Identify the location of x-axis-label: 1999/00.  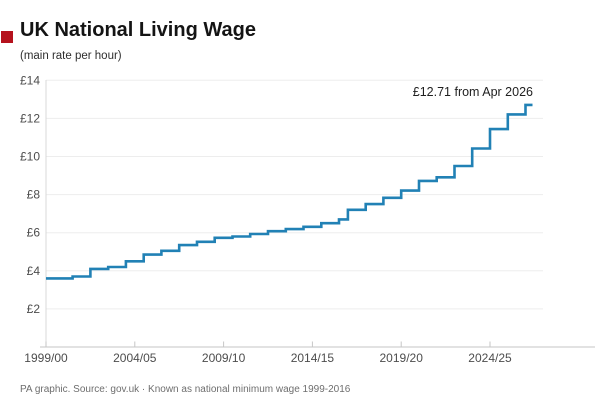
(46, 358).